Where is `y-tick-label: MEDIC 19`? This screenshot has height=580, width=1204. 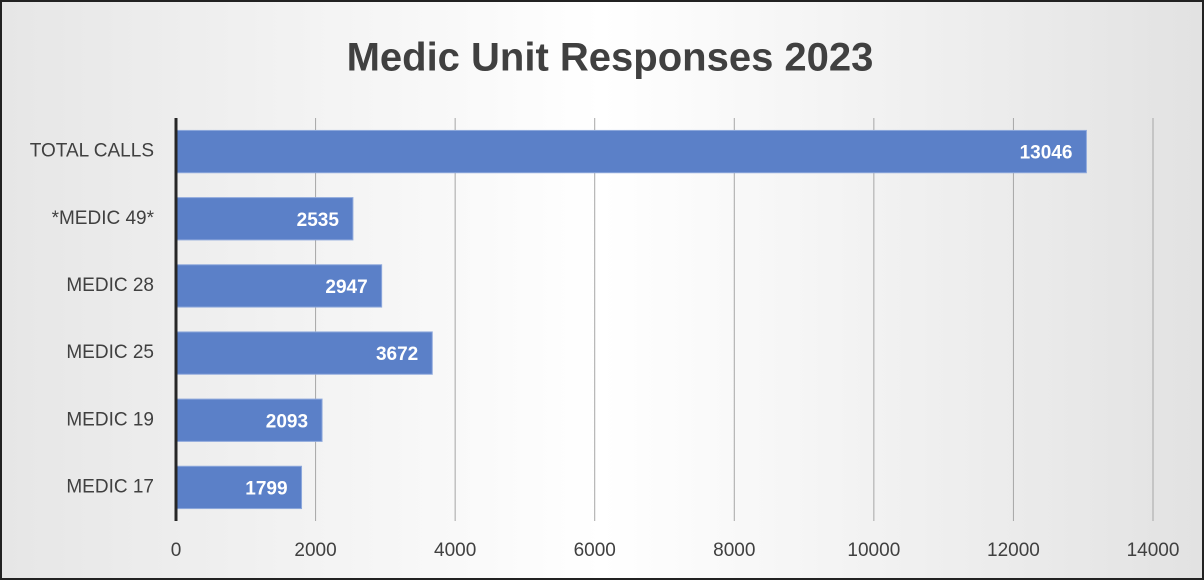 y-tick-label: MEDIC 19 is located at coordinates (110, 419).